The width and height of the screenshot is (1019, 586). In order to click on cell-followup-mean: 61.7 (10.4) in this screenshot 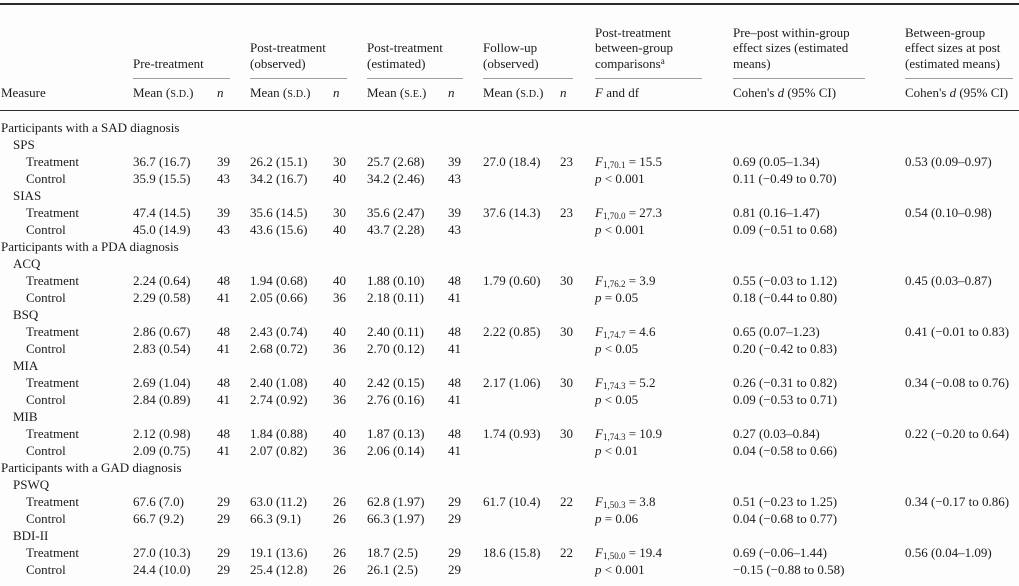, I will do `click(512, 501)`.